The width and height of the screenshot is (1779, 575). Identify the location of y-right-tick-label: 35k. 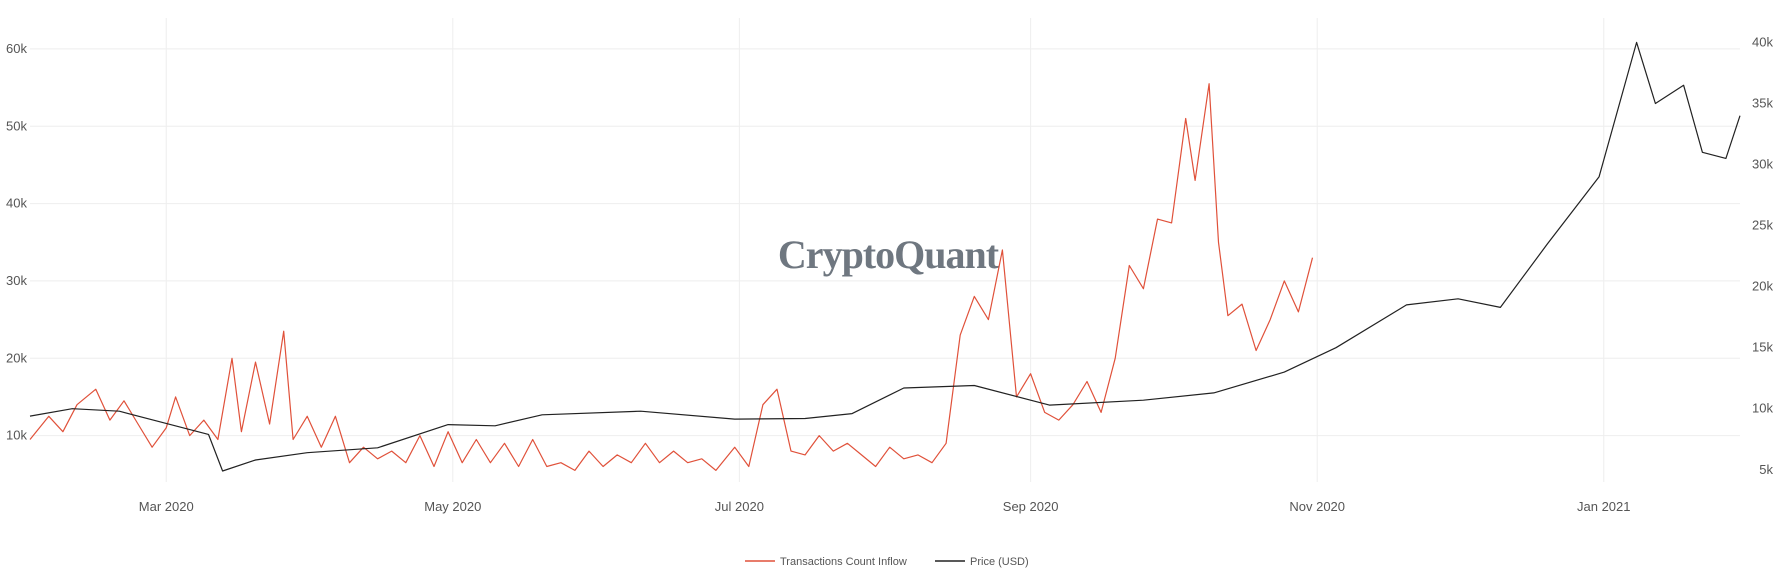
(1762, 102).